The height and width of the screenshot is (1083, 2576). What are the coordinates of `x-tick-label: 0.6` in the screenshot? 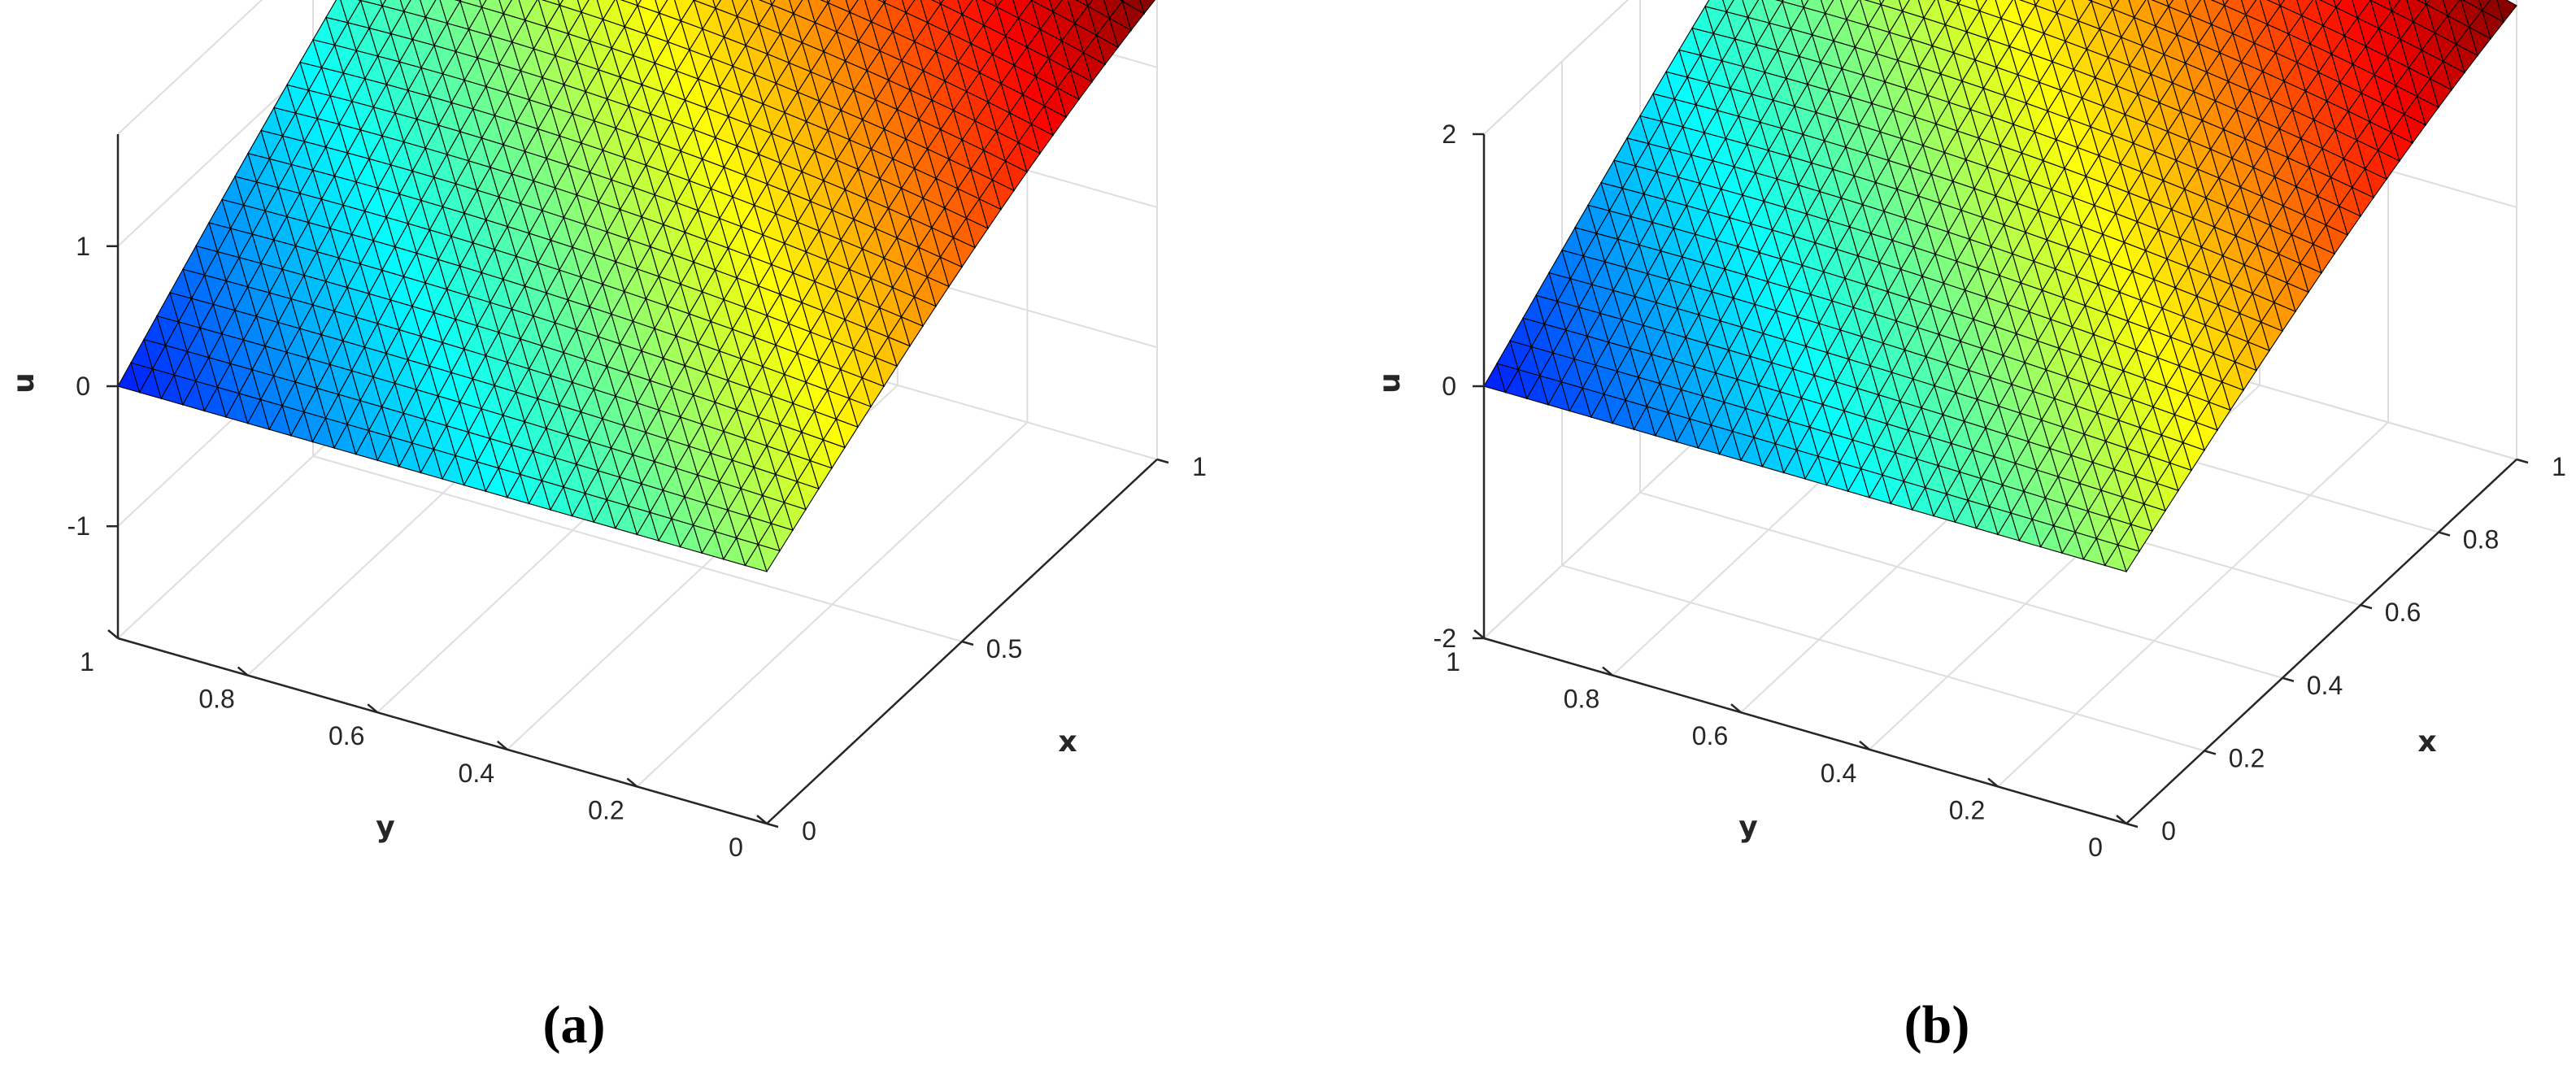 It's located at (2403, 612).